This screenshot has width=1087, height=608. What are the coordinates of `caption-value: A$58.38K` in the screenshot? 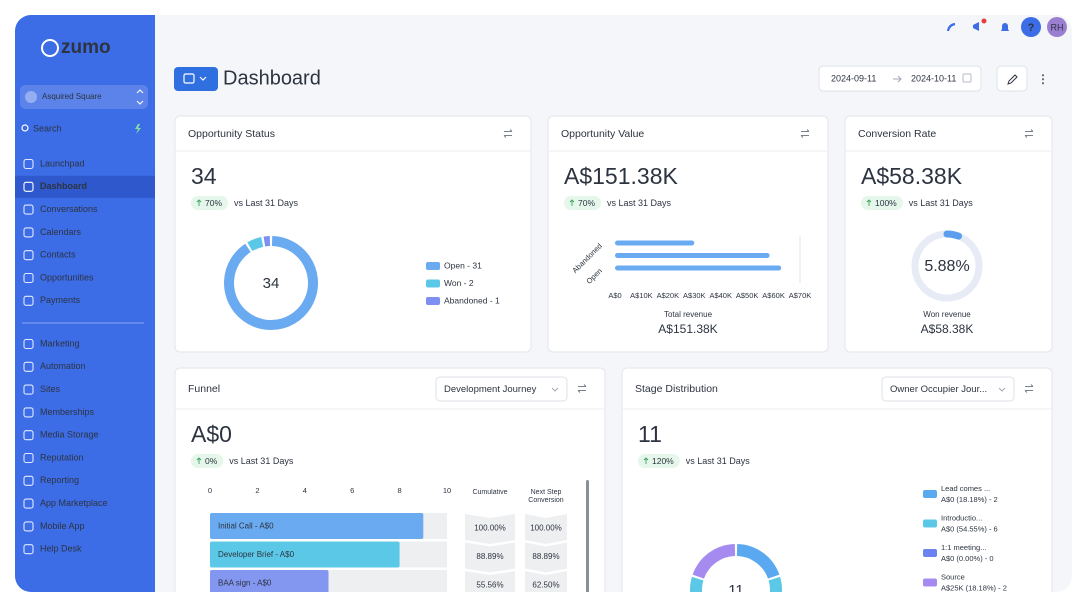 It's located at (947, 329).